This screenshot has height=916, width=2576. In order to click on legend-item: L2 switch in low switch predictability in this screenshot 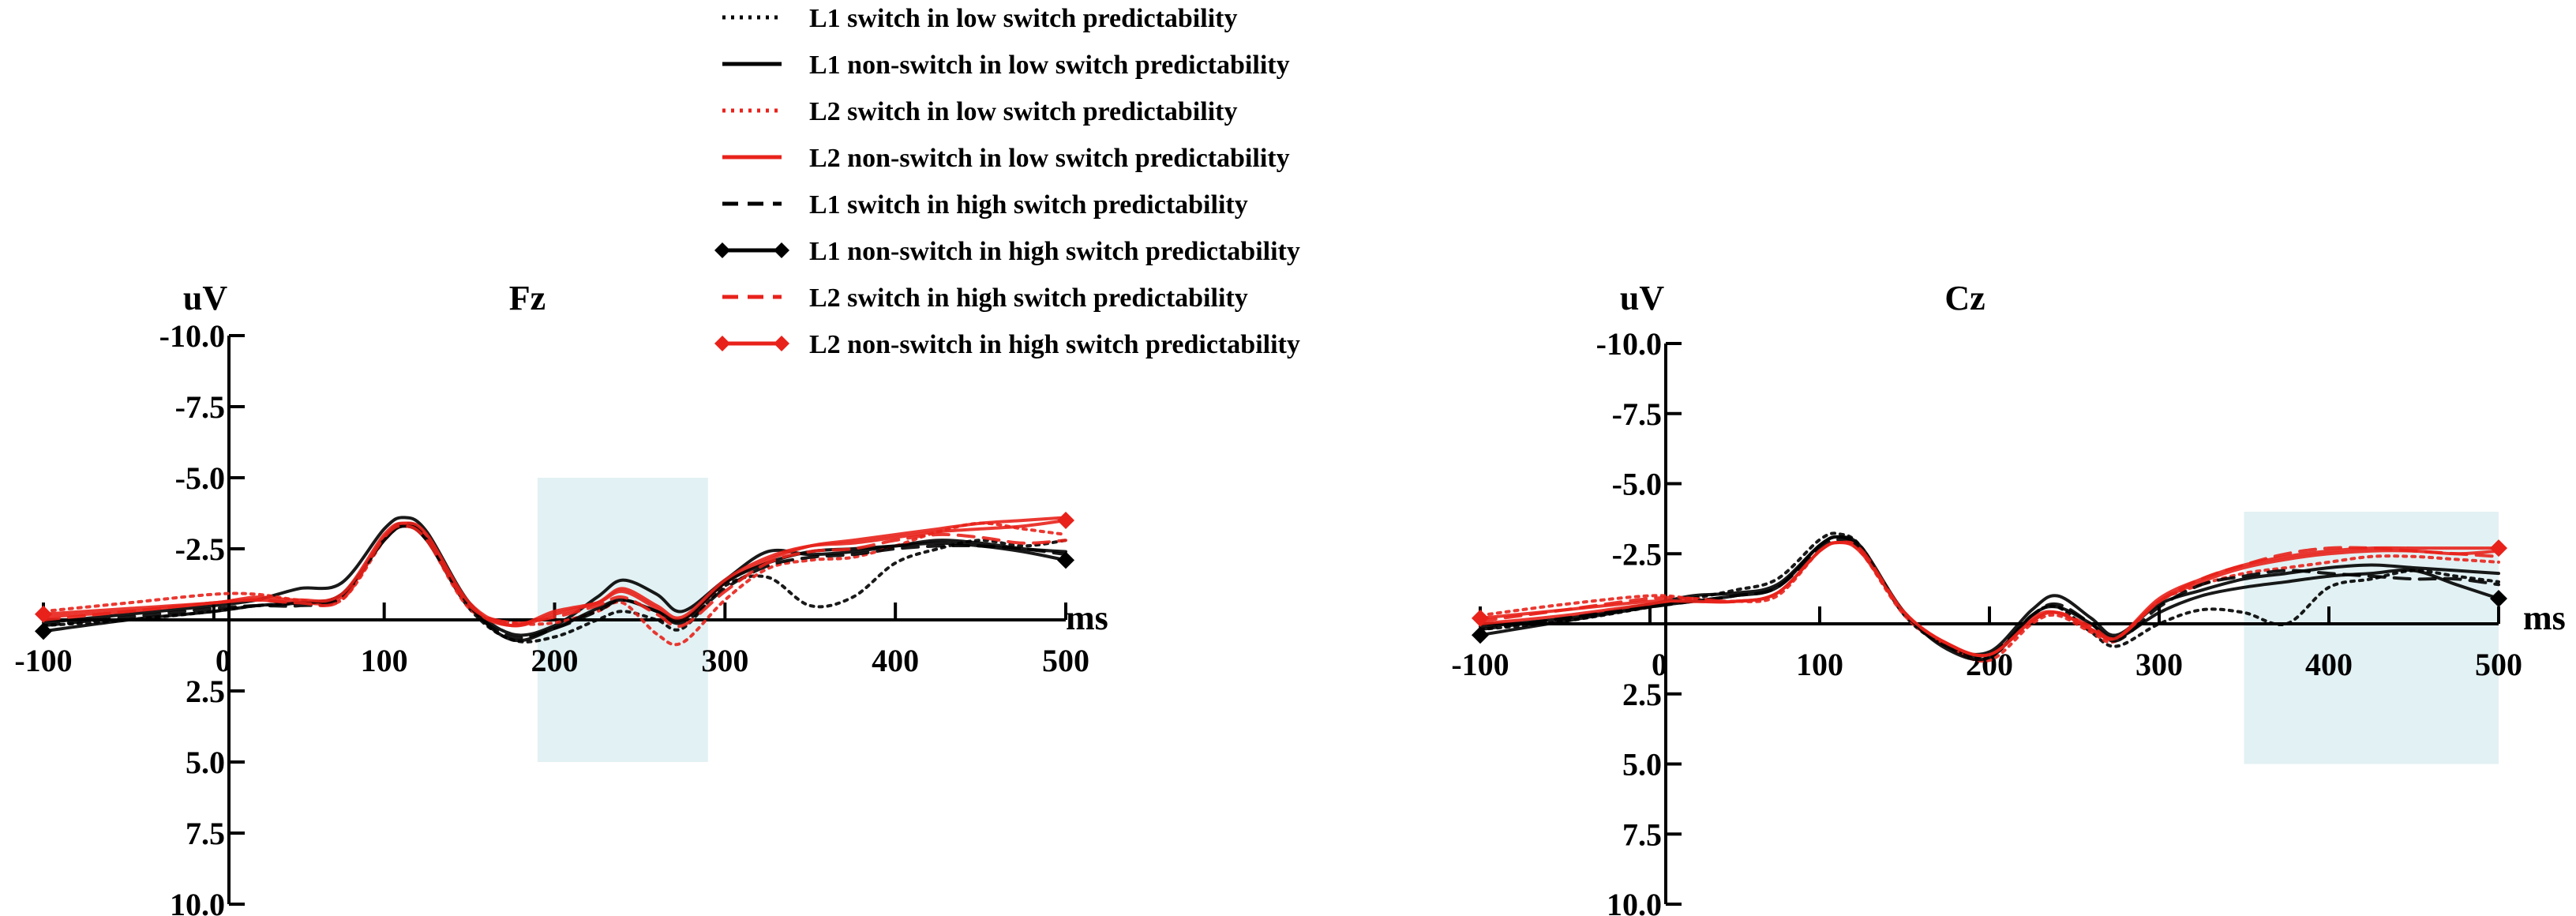, I will do `click(980, 112)`.